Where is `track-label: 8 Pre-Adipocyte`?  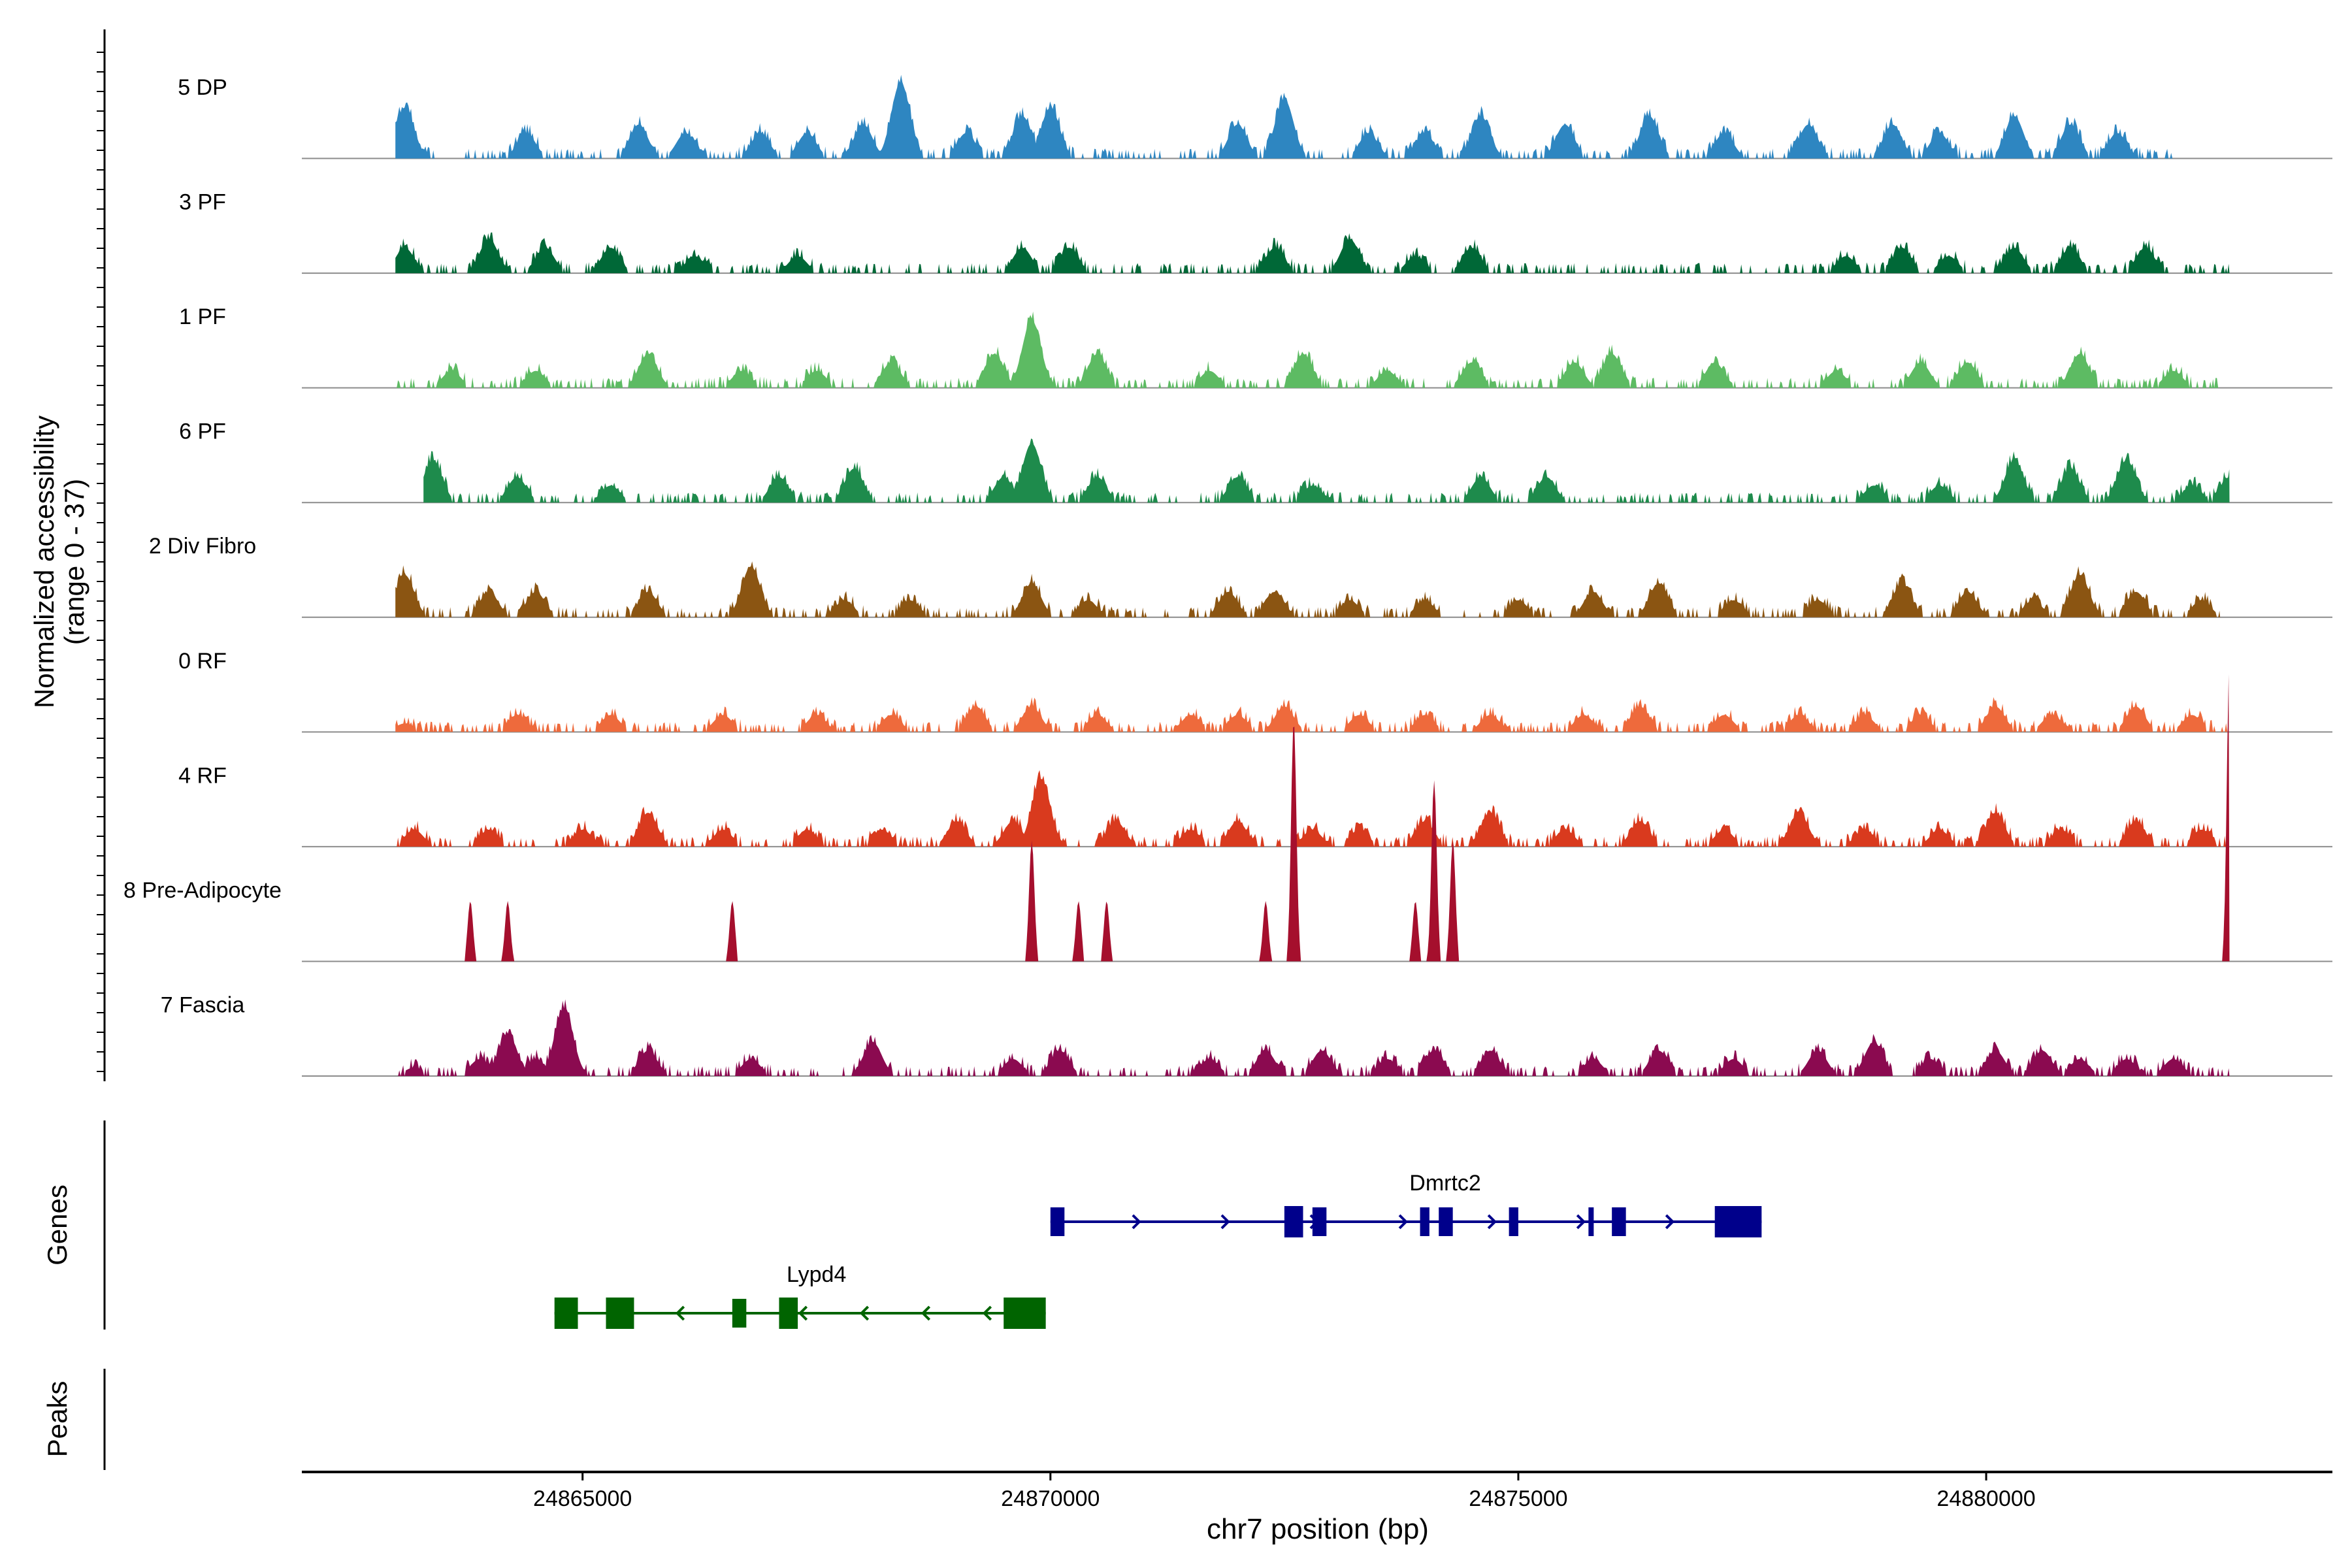
track-label: 8 Pre-Adipocyte is located at coordinates (202, 890).